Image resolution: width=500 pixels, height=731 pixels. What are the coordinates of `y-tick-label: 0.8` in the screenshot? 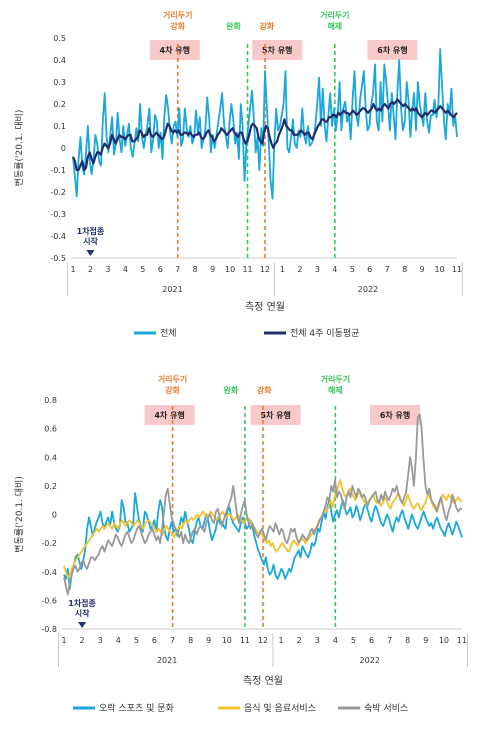 It's located at (50, 400).